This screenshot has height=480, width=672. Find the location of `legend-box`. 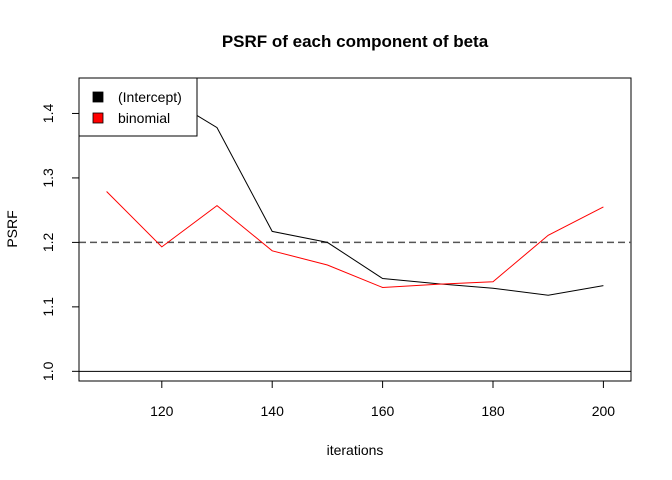

legend-box is located at coordinates (138, 107).